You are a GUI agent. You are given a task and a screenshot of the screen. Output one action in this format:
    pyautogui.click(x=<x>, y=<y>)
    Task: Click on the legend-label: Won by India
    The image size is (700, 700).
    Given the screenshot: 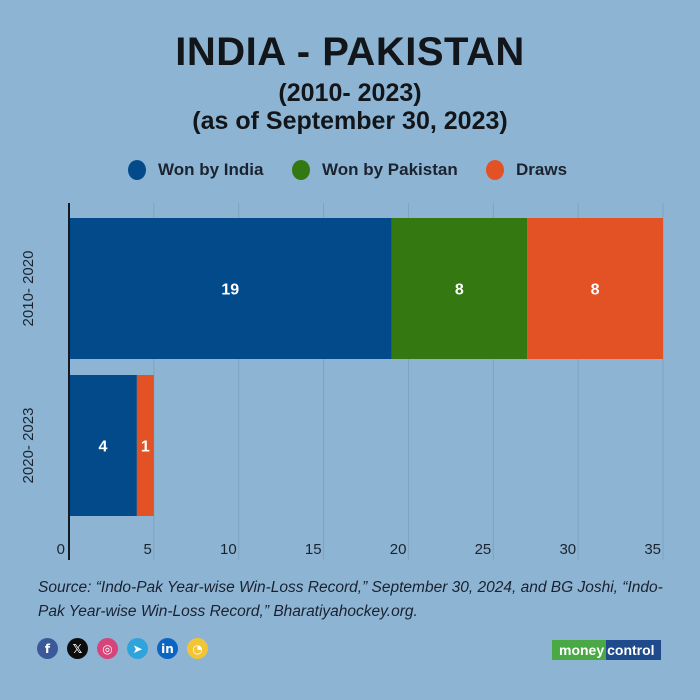 What is the action you would take?
    pyautogui.click(x=211, y=169)
    